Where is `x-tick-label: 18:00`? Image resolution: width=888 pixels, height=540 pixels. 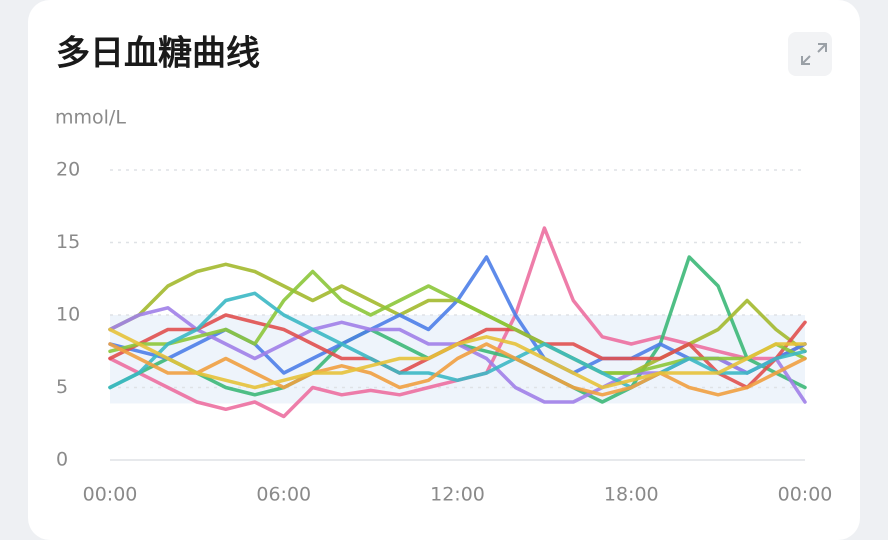
x-tick-label: 18:00 is located at coordinates (631, 495).